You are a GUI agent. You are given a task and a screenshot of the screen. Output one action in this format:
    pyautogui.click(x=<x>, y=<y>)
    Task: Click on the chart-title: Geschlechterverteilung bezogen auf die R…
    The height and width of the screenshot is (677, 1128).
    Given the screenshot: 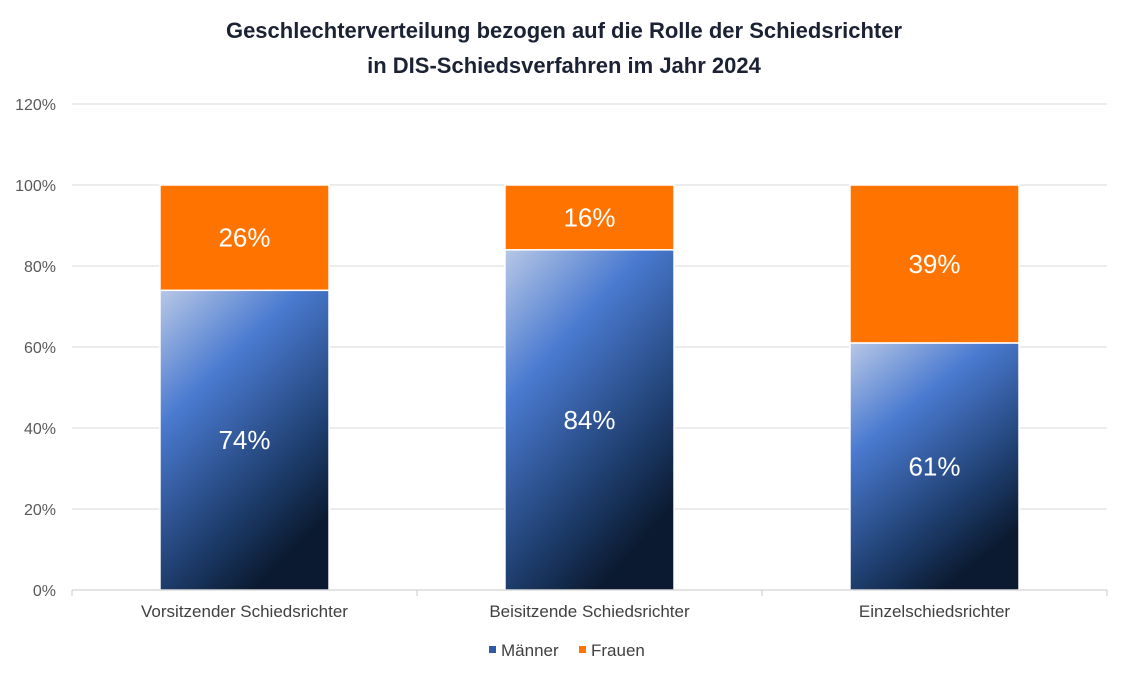 What is the action you would take?
    pyautogui.click(x=564, y=48)
    